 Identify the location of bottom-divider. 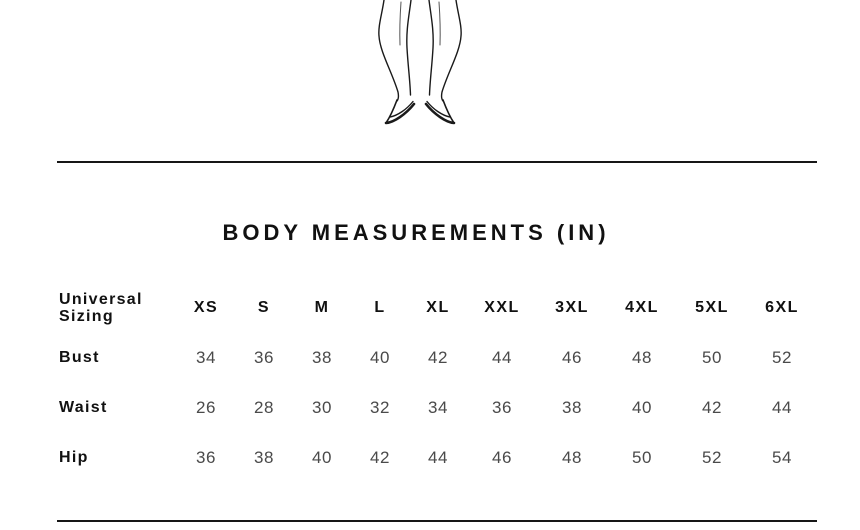
(437, 521).